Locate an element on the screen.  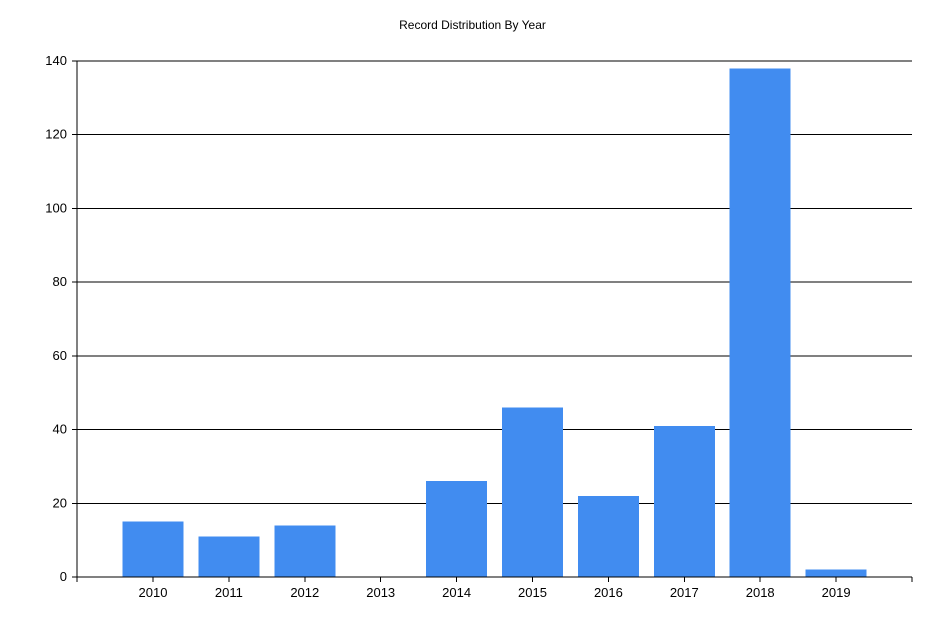
bar-2010 is located at coordinates (153, 549).